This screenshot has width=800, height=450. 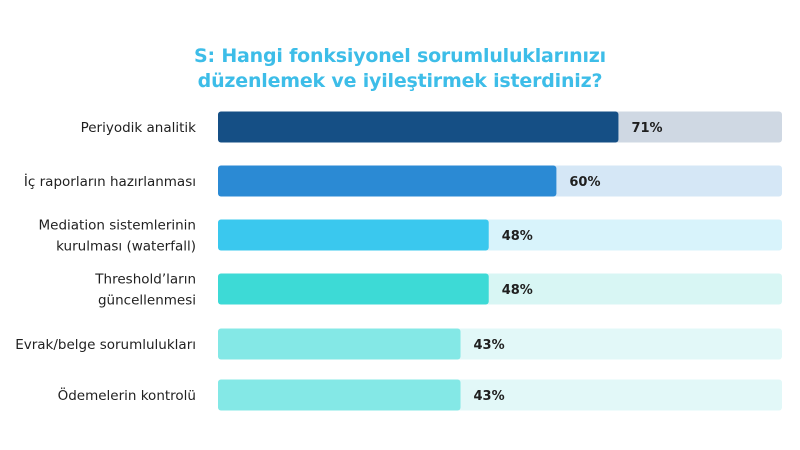 I want to click on category-label-5-0: Ödemelerin kontrolü, so click(x=127, y=395).